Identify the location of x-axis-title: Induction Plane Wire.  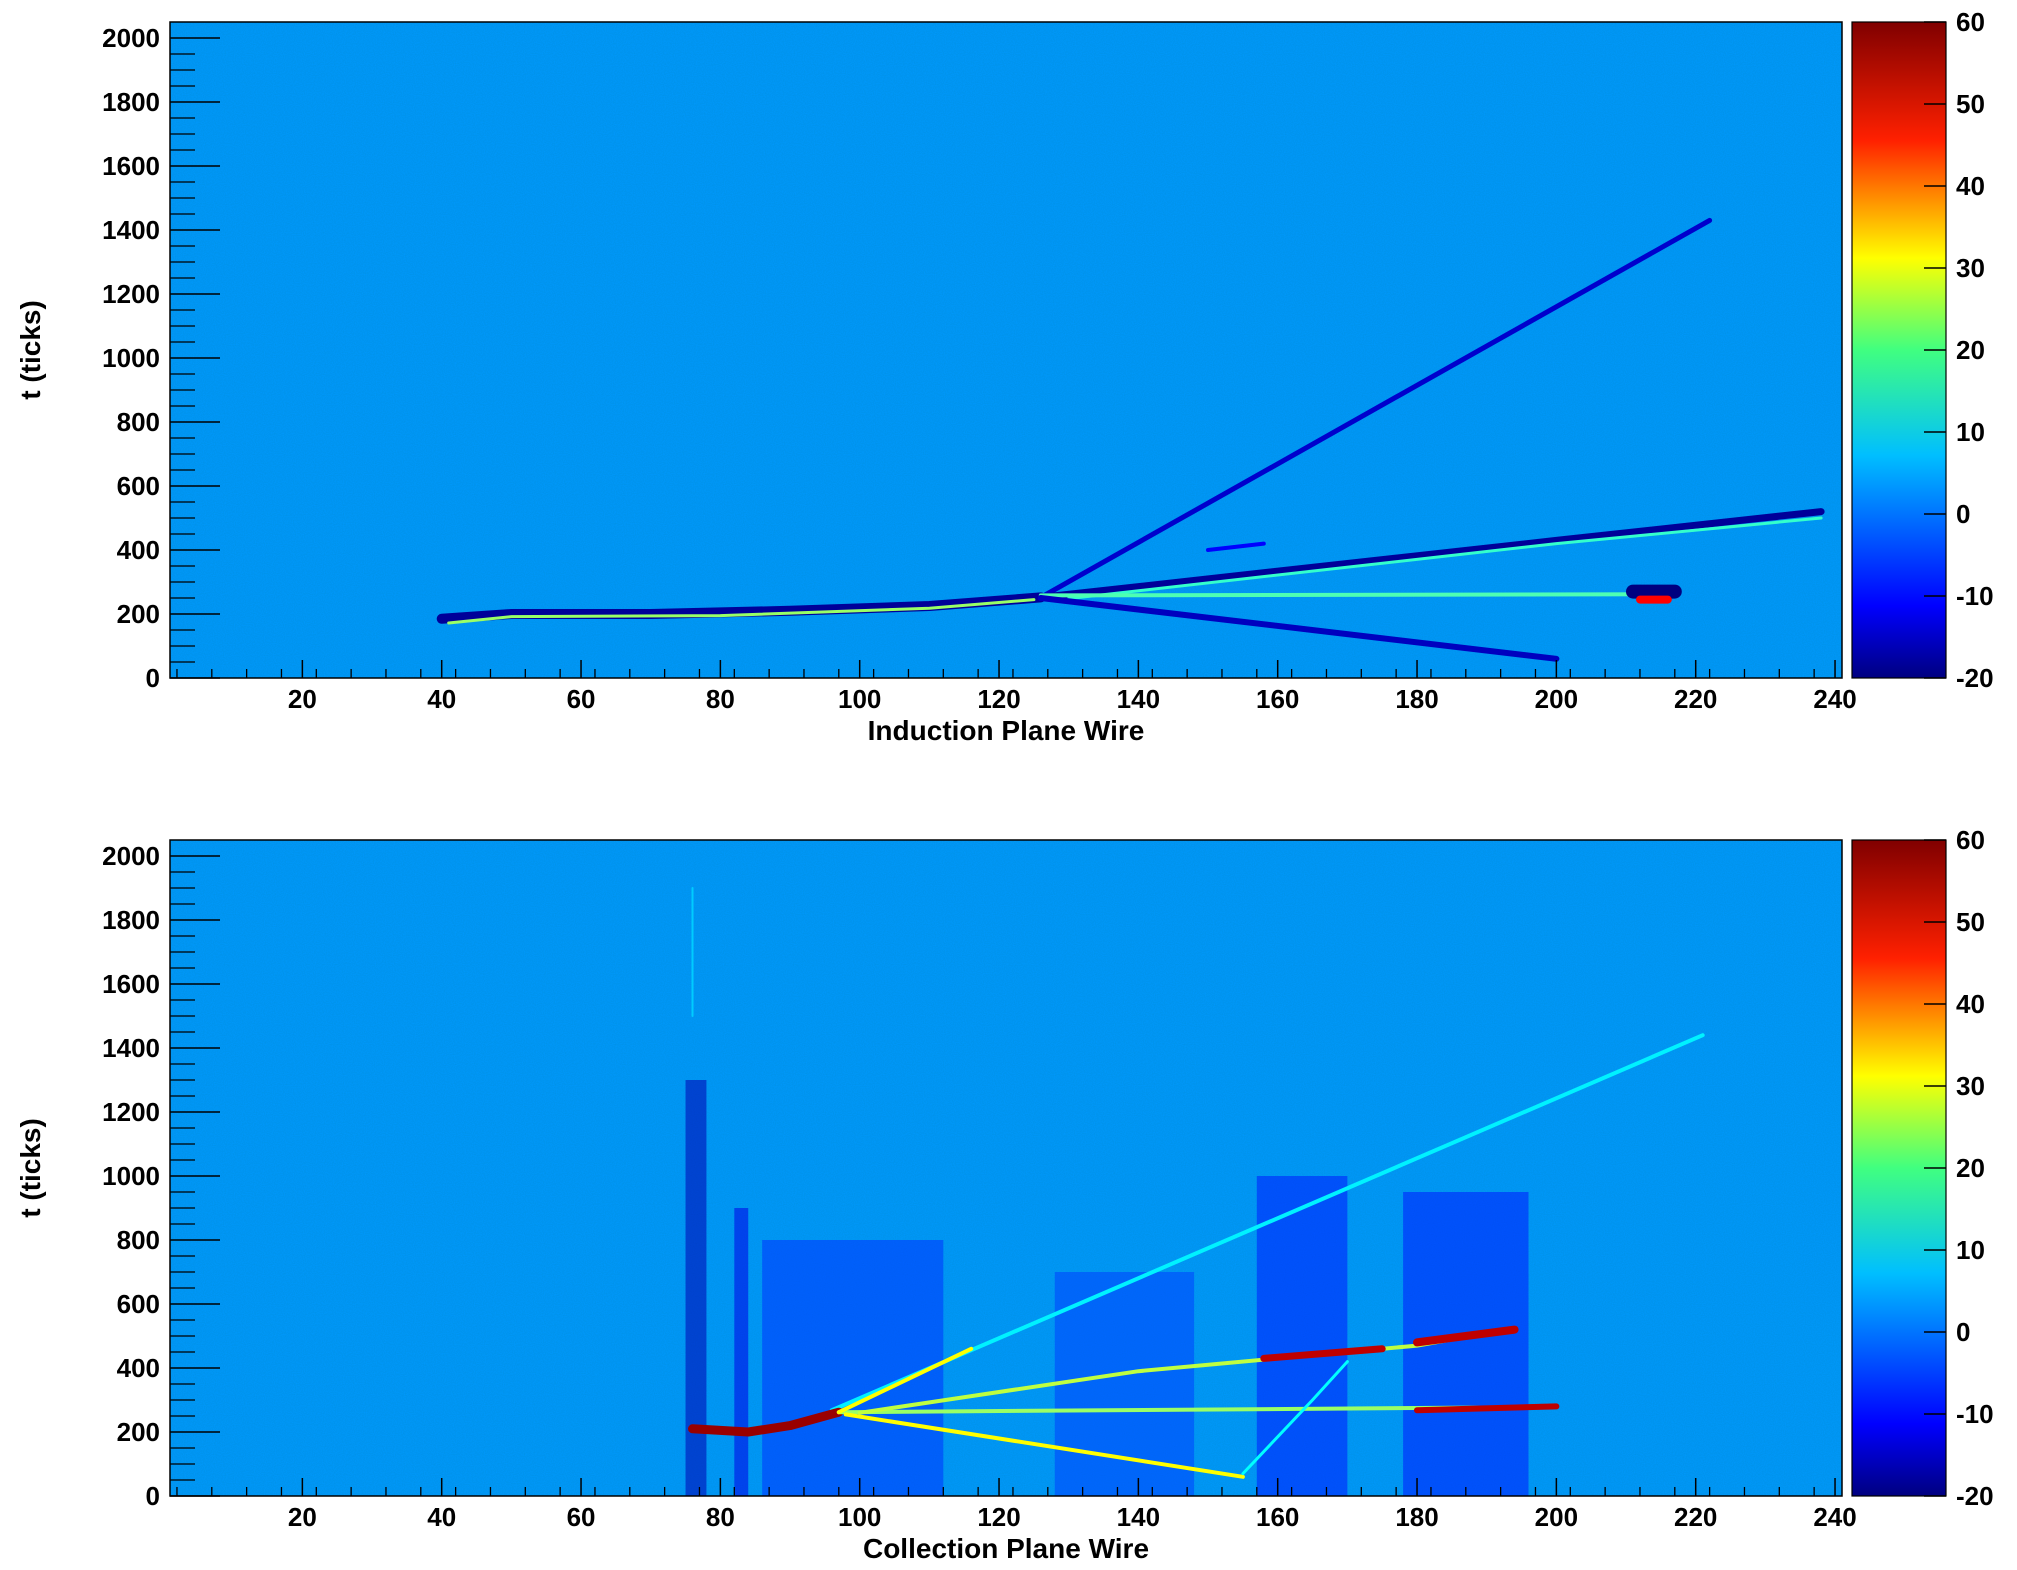
(1006, 730).